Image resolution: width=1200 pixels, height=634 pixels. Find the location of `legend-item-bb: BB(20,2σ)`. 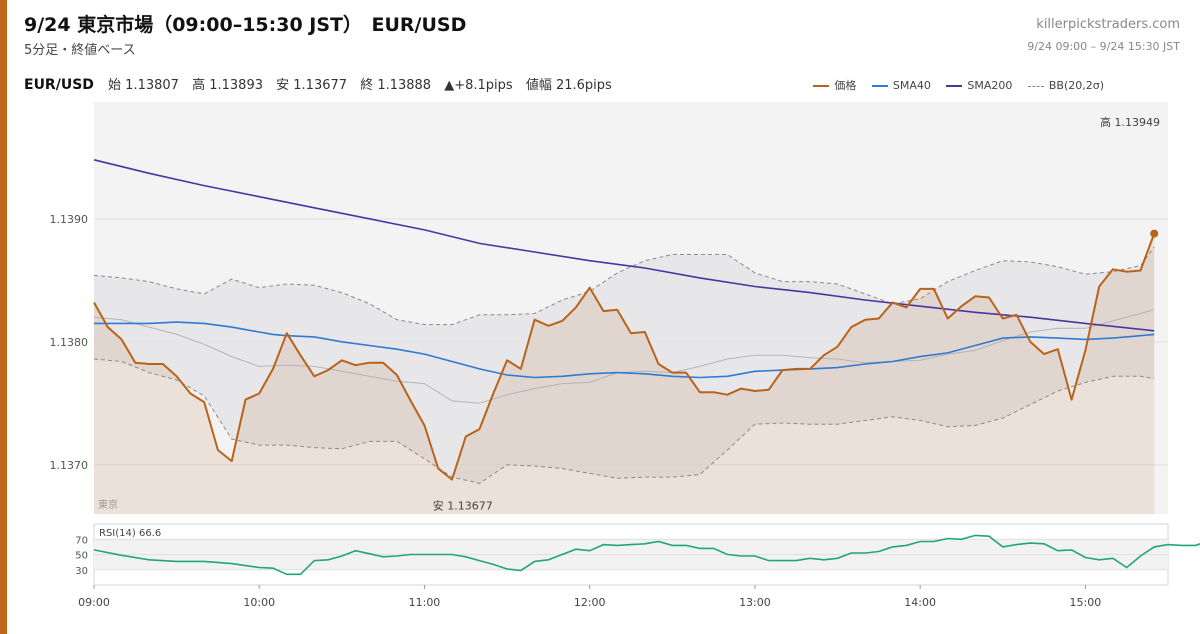

legend-item-bb: BB(20,2σ) is located at coordinates (1065, 85).